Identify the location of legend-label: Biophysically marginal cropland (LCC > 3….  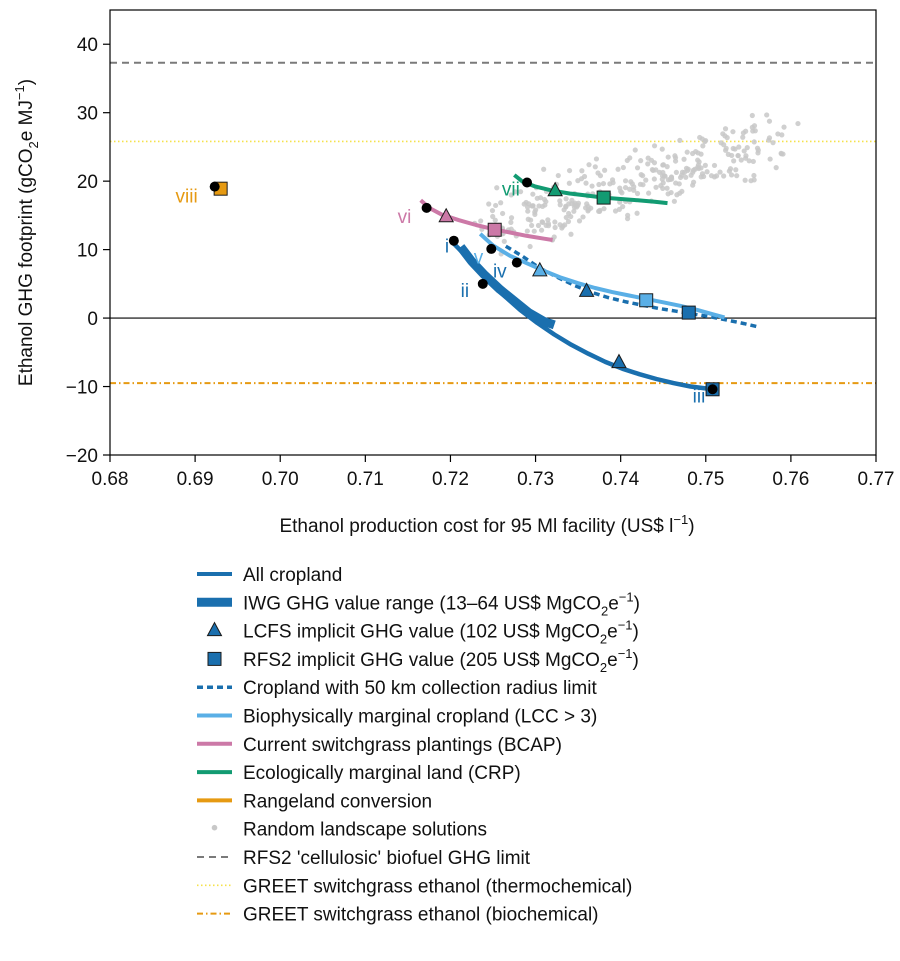
(420, 717).